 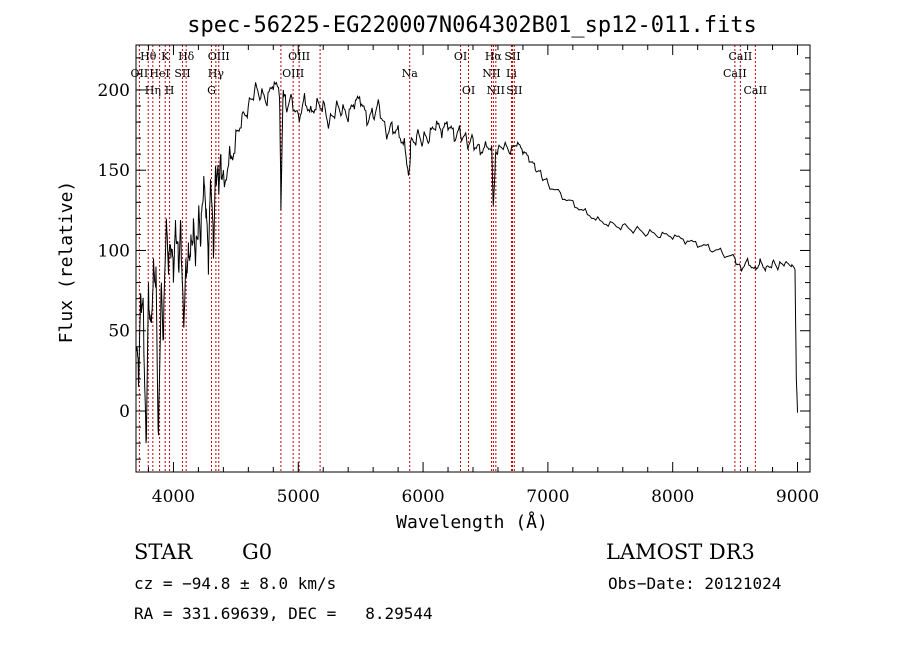 I want to click on y-tick-label: 100, so click(x=114, y=251).